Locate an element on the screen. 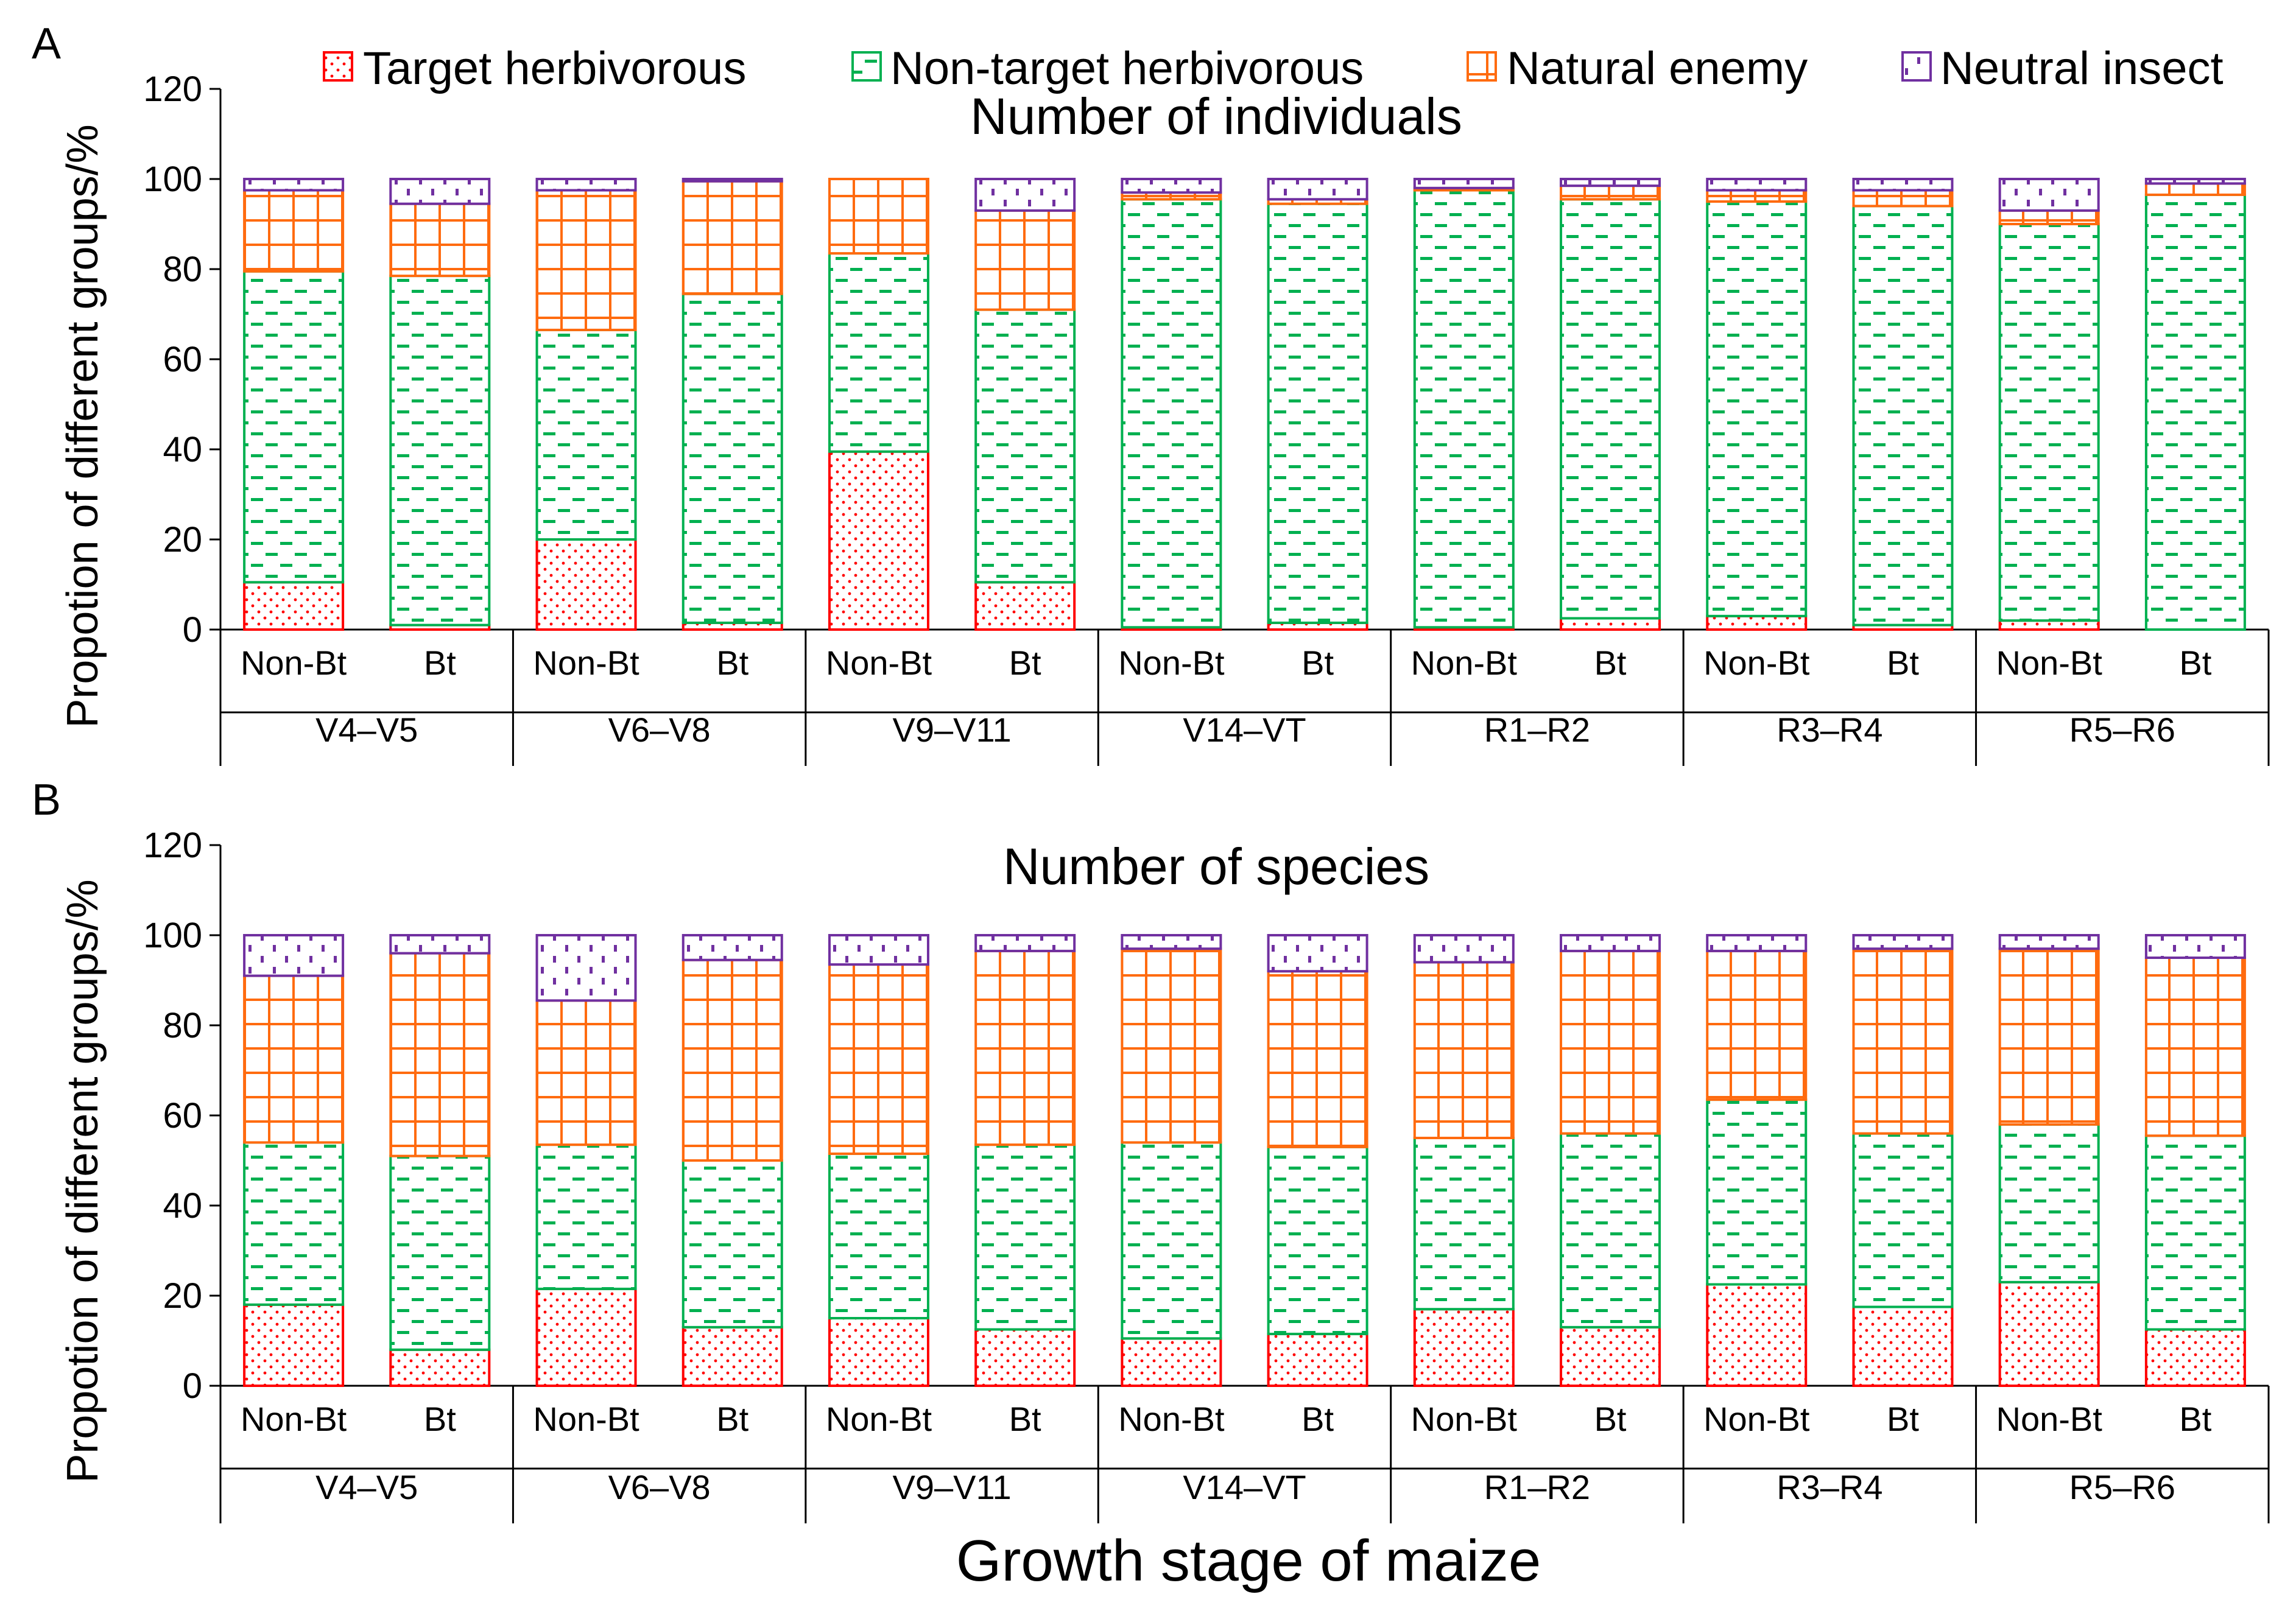  y-tick-label: 0 is located at coordinates (192, 1386).